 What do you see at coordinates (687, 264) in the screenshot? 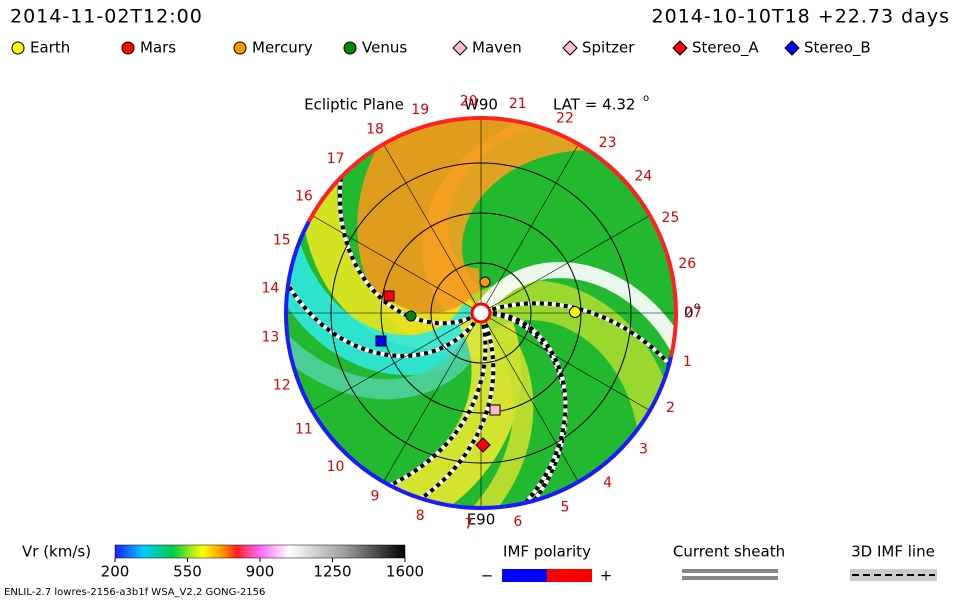
I see `sector-label: 26` at bounding box center [687, 264].